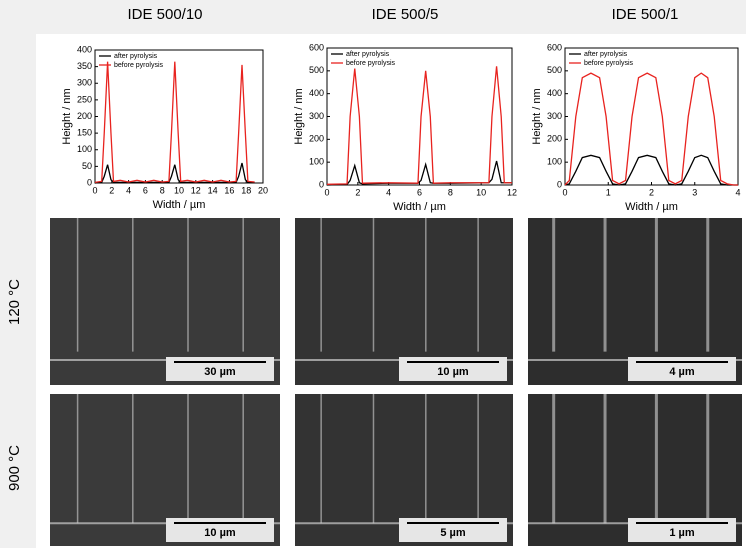  What do you see at coordinates (87, 166) in the screenshot?
I see `y-tick-label: 50` at bounding box center [87, 166].